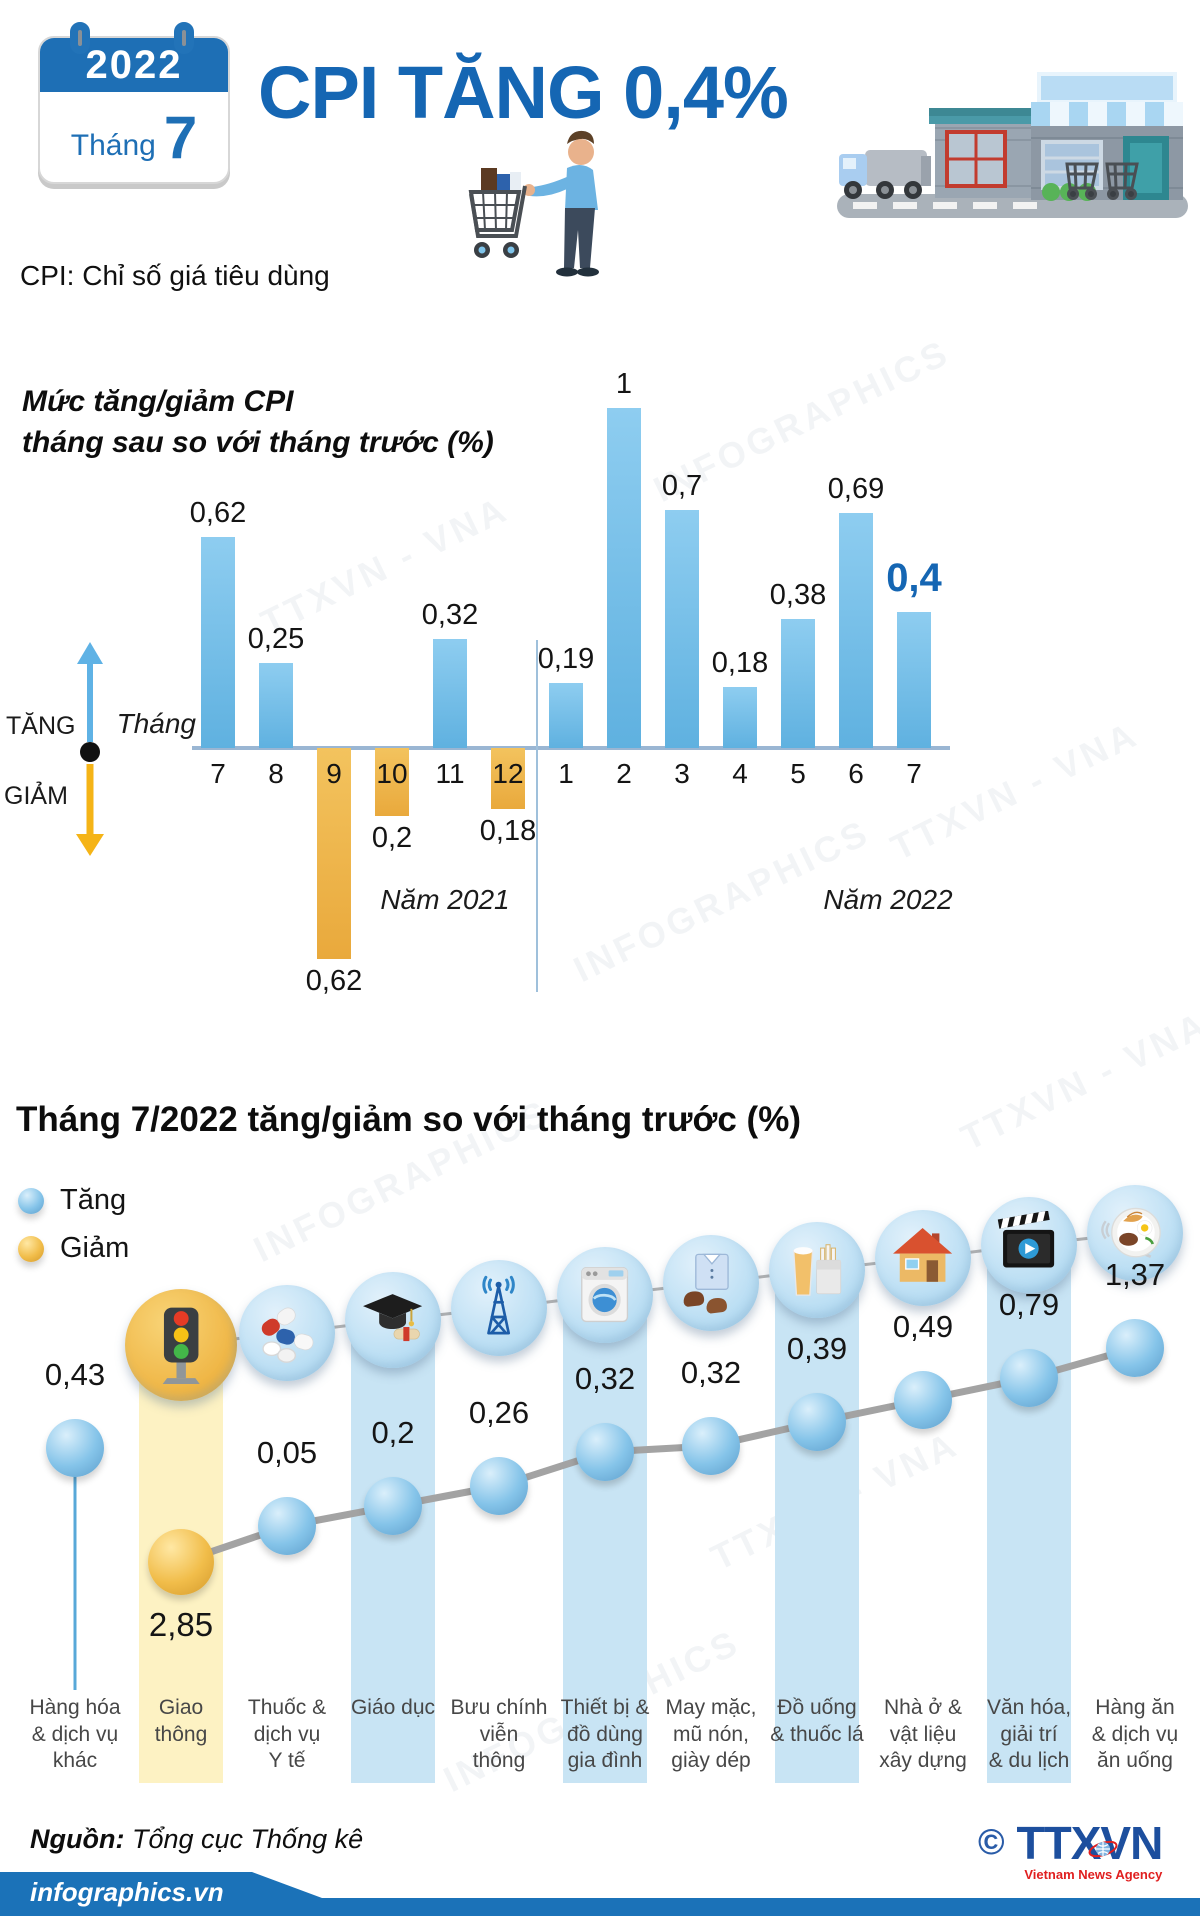 This screenshot has width=1200, height=1916. I want to click on bar-month-11-2021, so click(450, 693).